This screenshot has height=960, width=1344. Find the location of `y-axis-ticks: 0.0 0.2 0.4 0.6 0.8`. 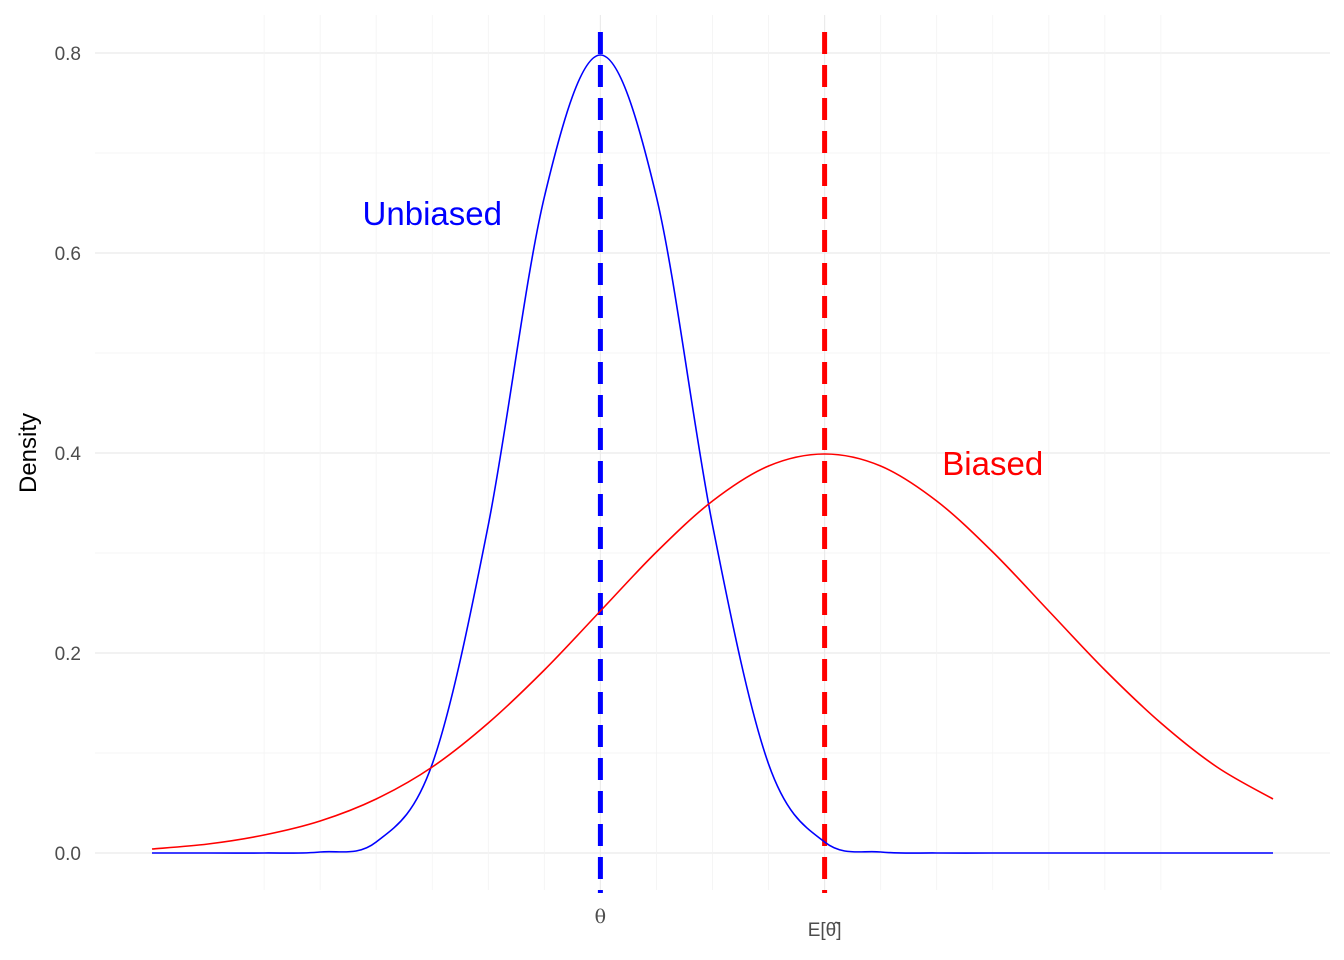

y-axis-ticks: 0.0 0.2 0.4 0.6 0.8 is located at coordinates (68, 454).